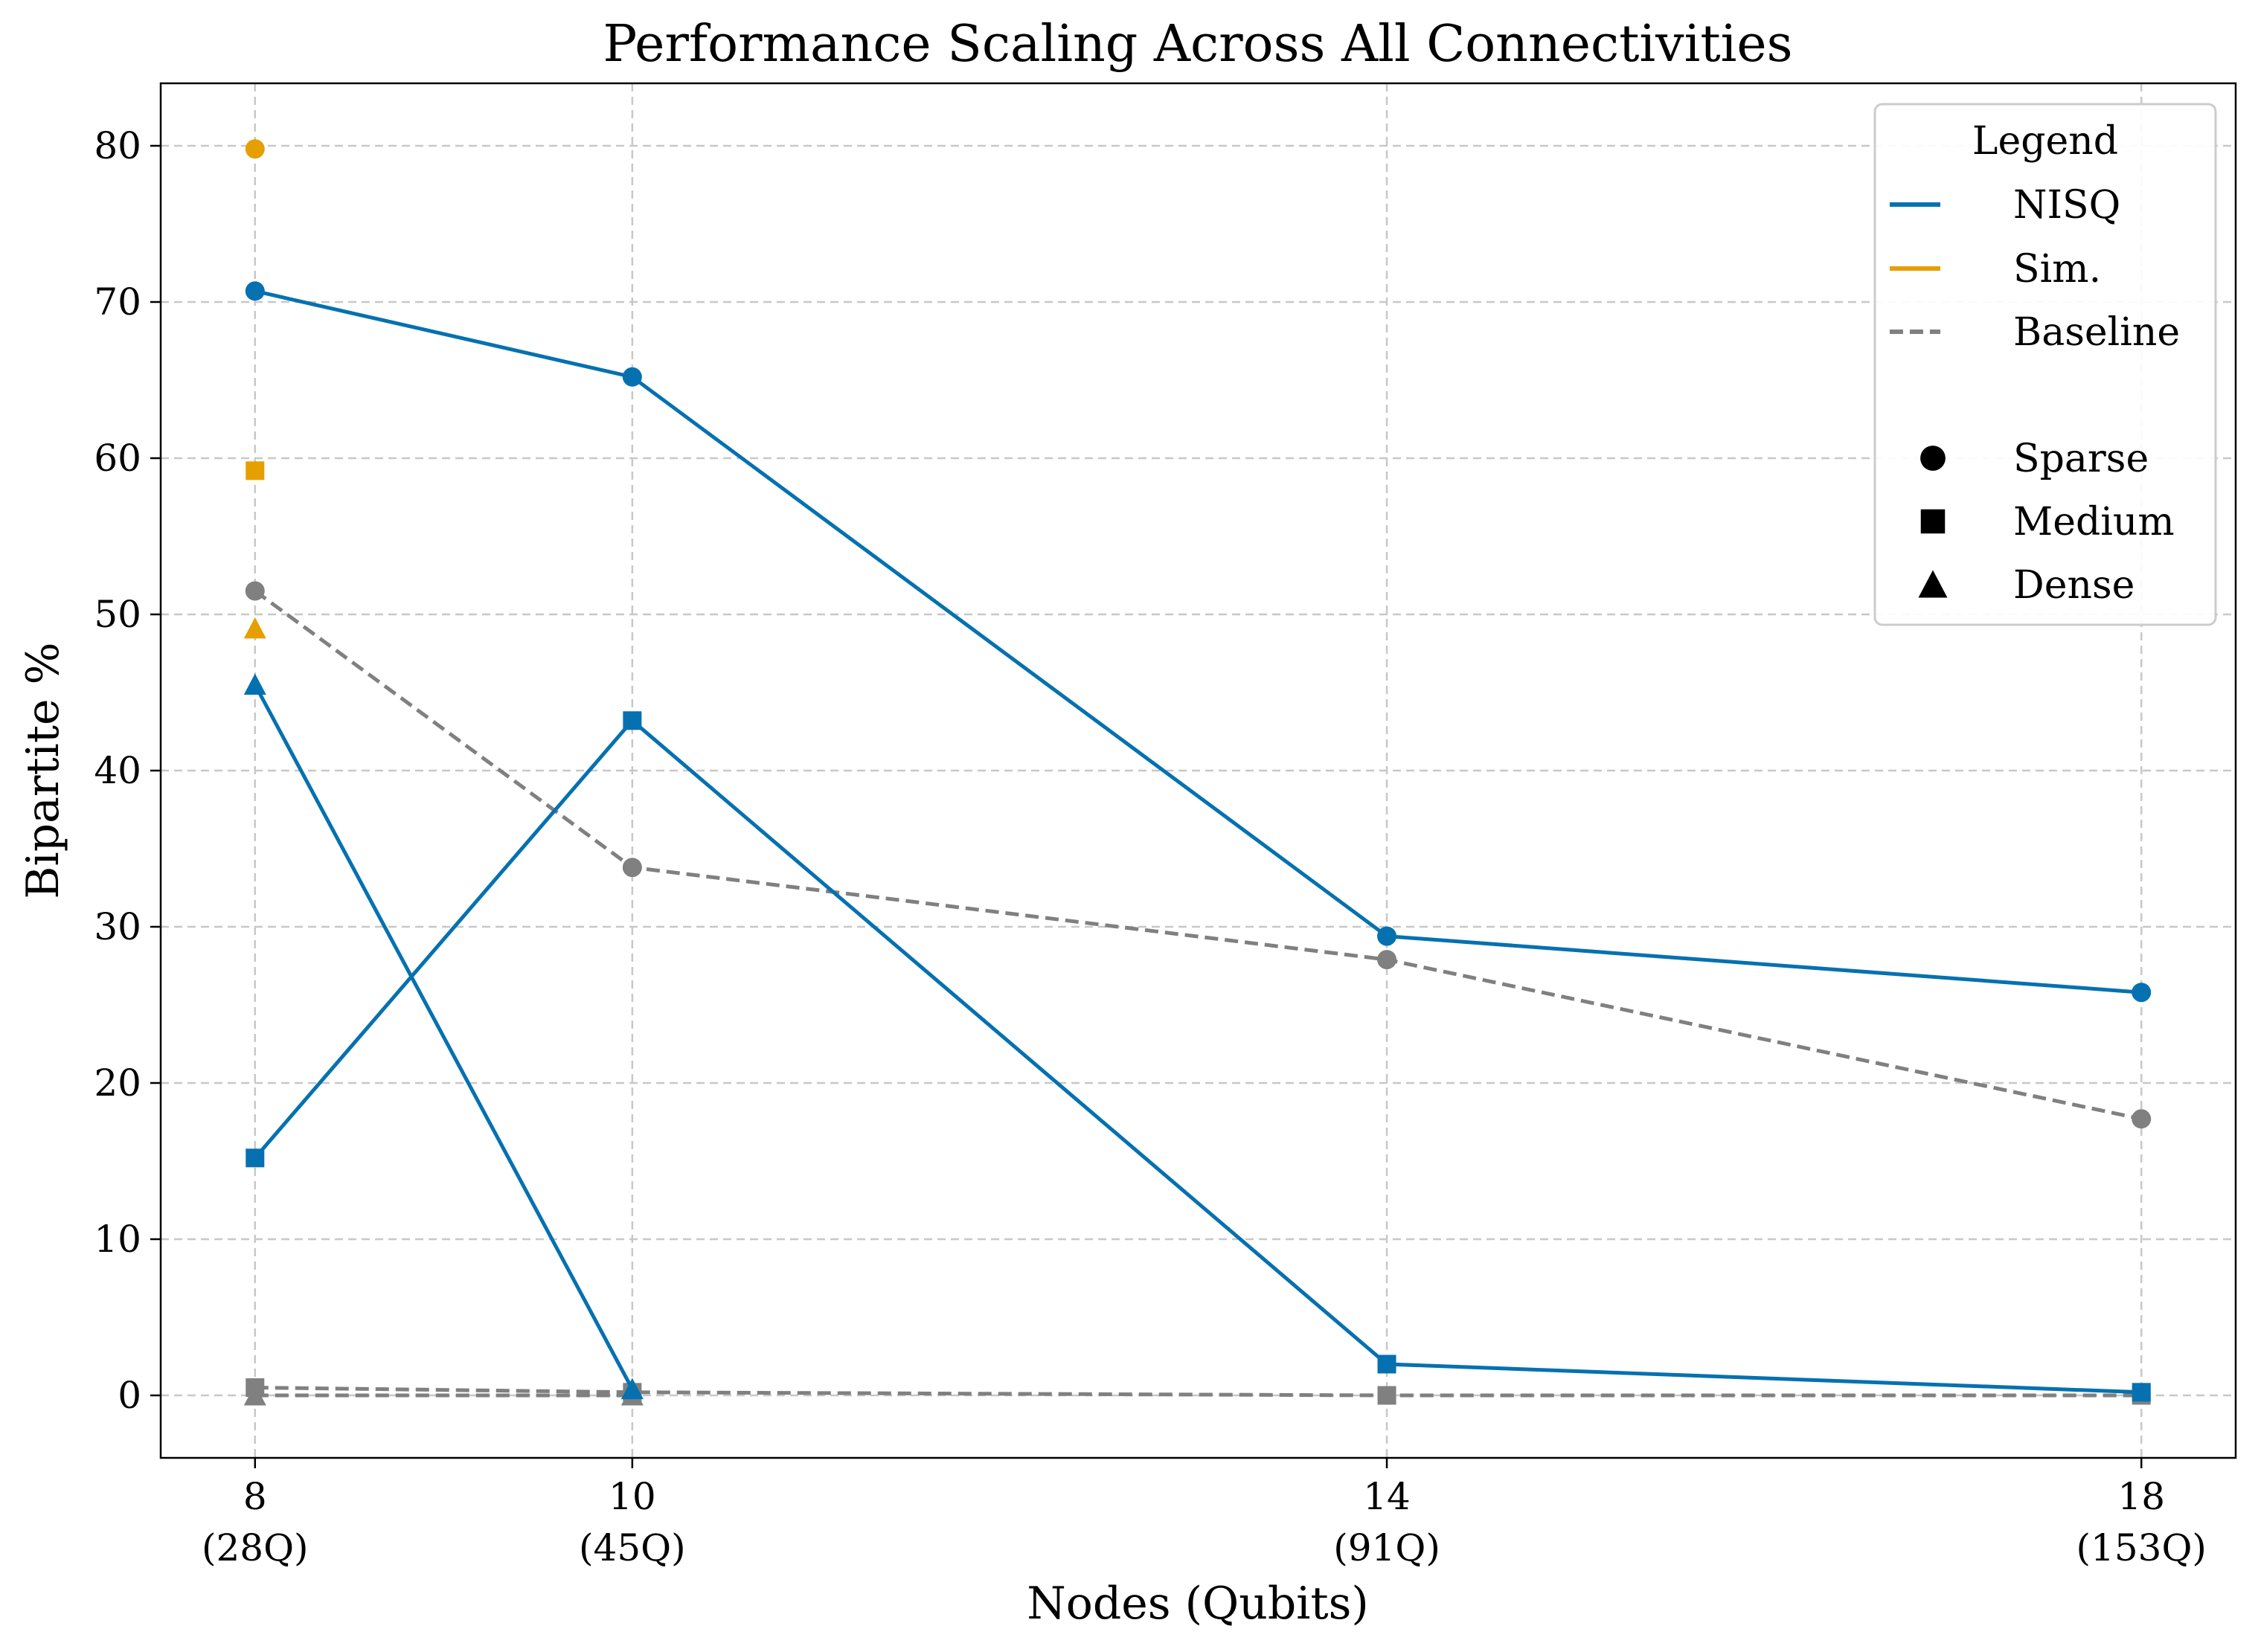 This screenshot has width=2258, height=1652. I want to click on legend-marker-dense, so click(1933, 584).